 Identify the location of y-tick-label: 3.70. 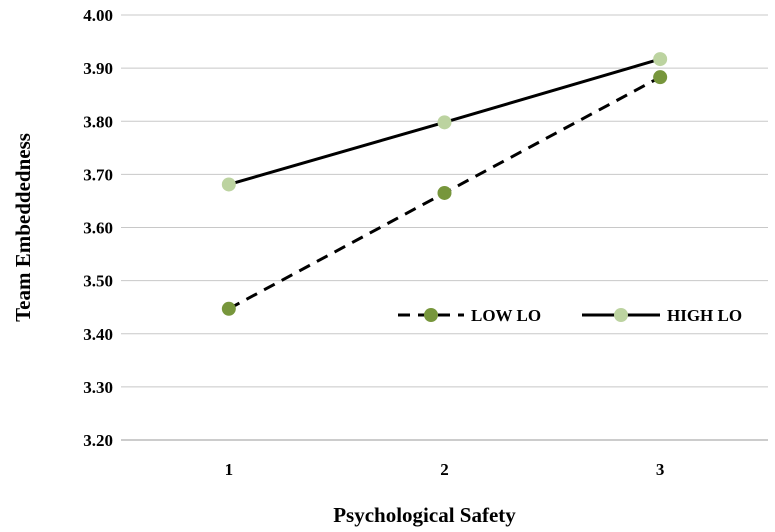
(98, 174).